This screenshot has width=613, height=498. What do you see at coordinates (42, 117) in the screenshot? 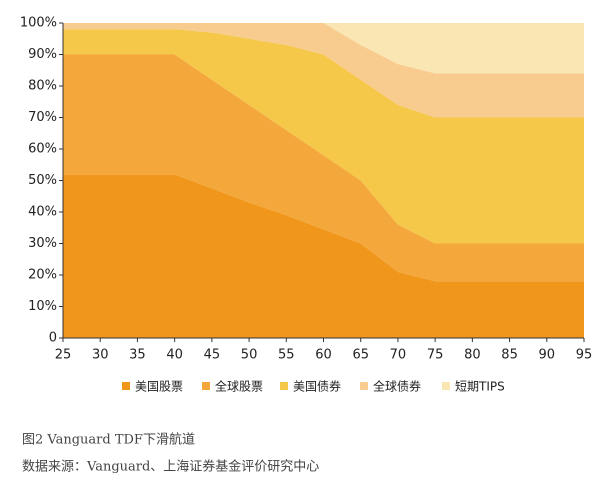
I see `y-tick-label: 70%` at bounding box center [42, 117].